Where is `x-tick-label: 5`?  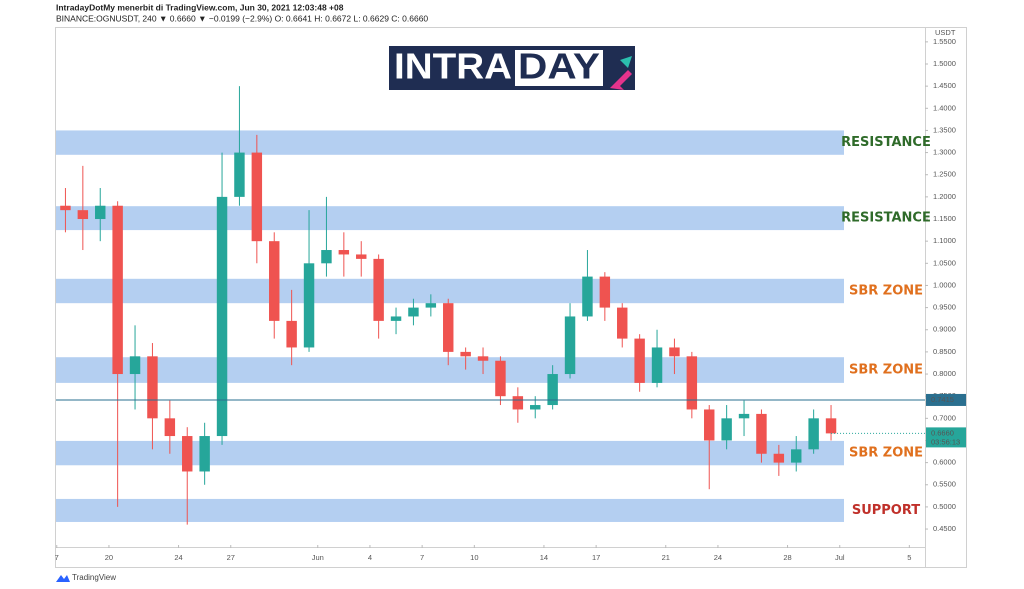 x-tick-label: 5 is located at coordinates (909, 557).